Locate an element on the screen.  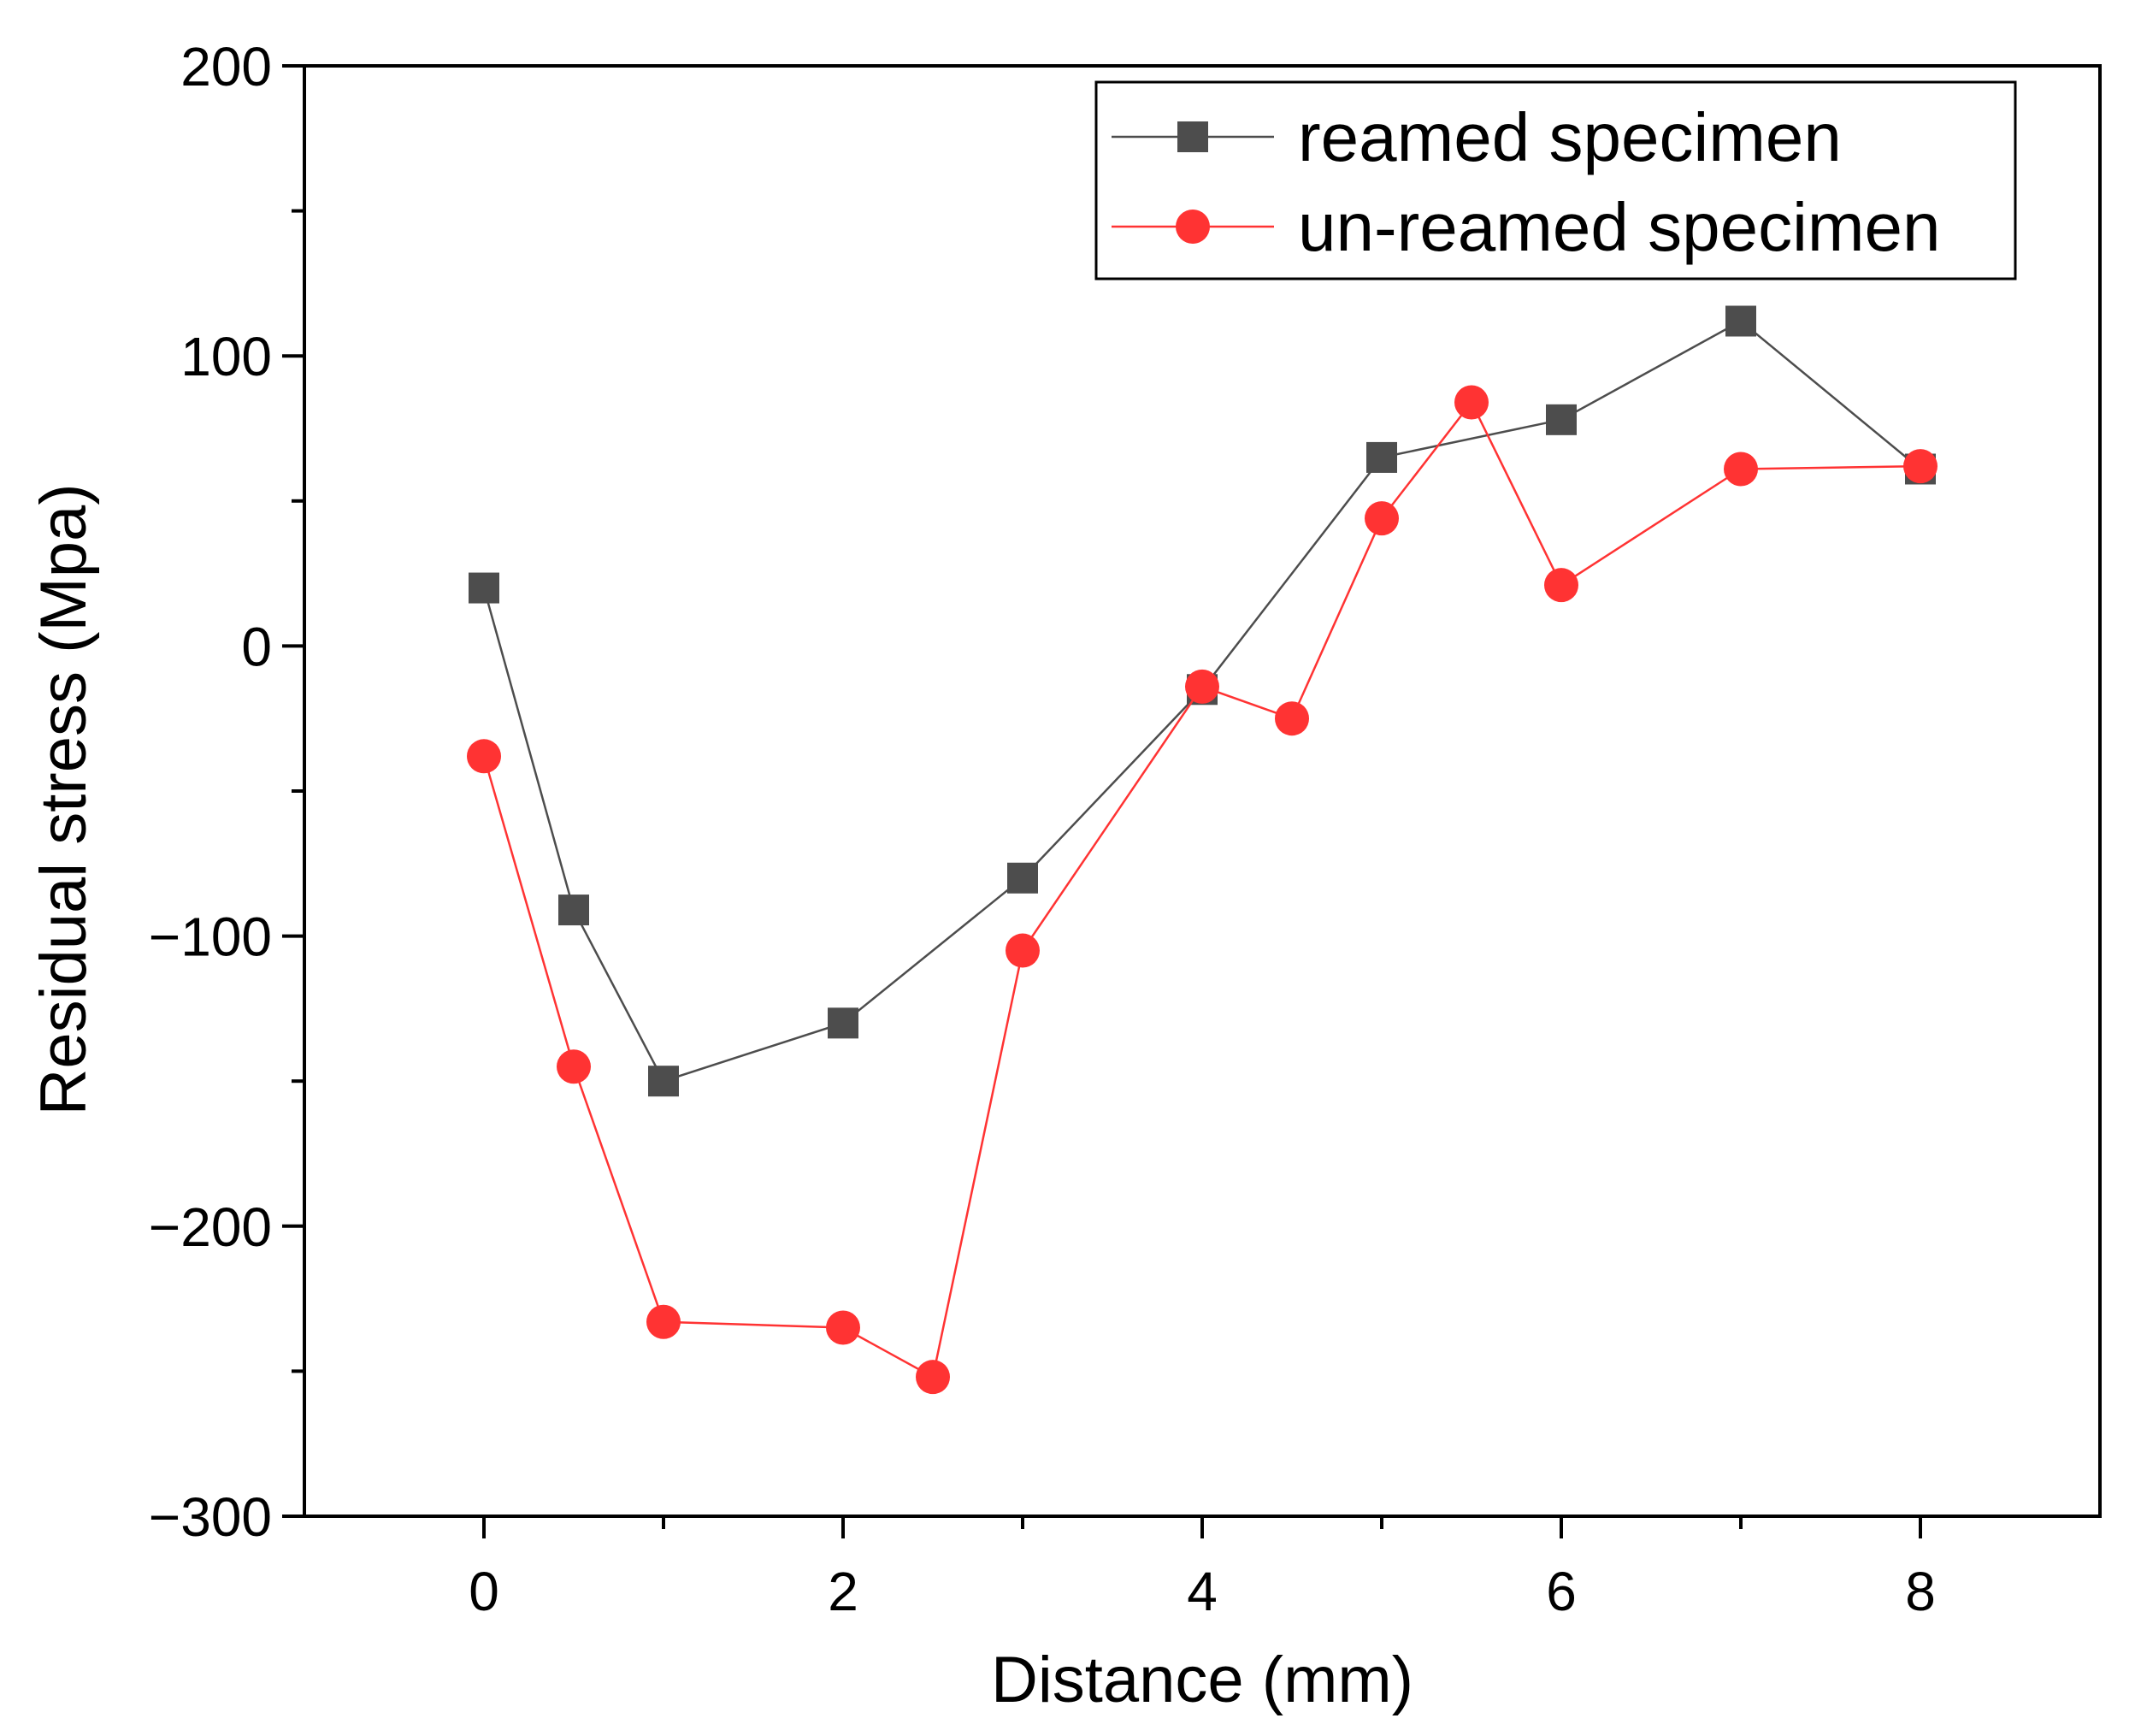
y-tick-label: 0 is located at coordinates (256, 646).